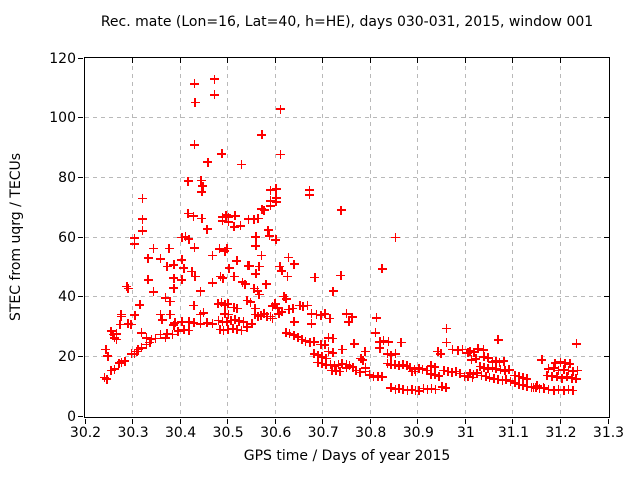 The image size is (640, 480). What do you see at coordinates (228, 433) in the screenshot?
I see `x-tick-label: 30.5` at bounding box center [228, 433].